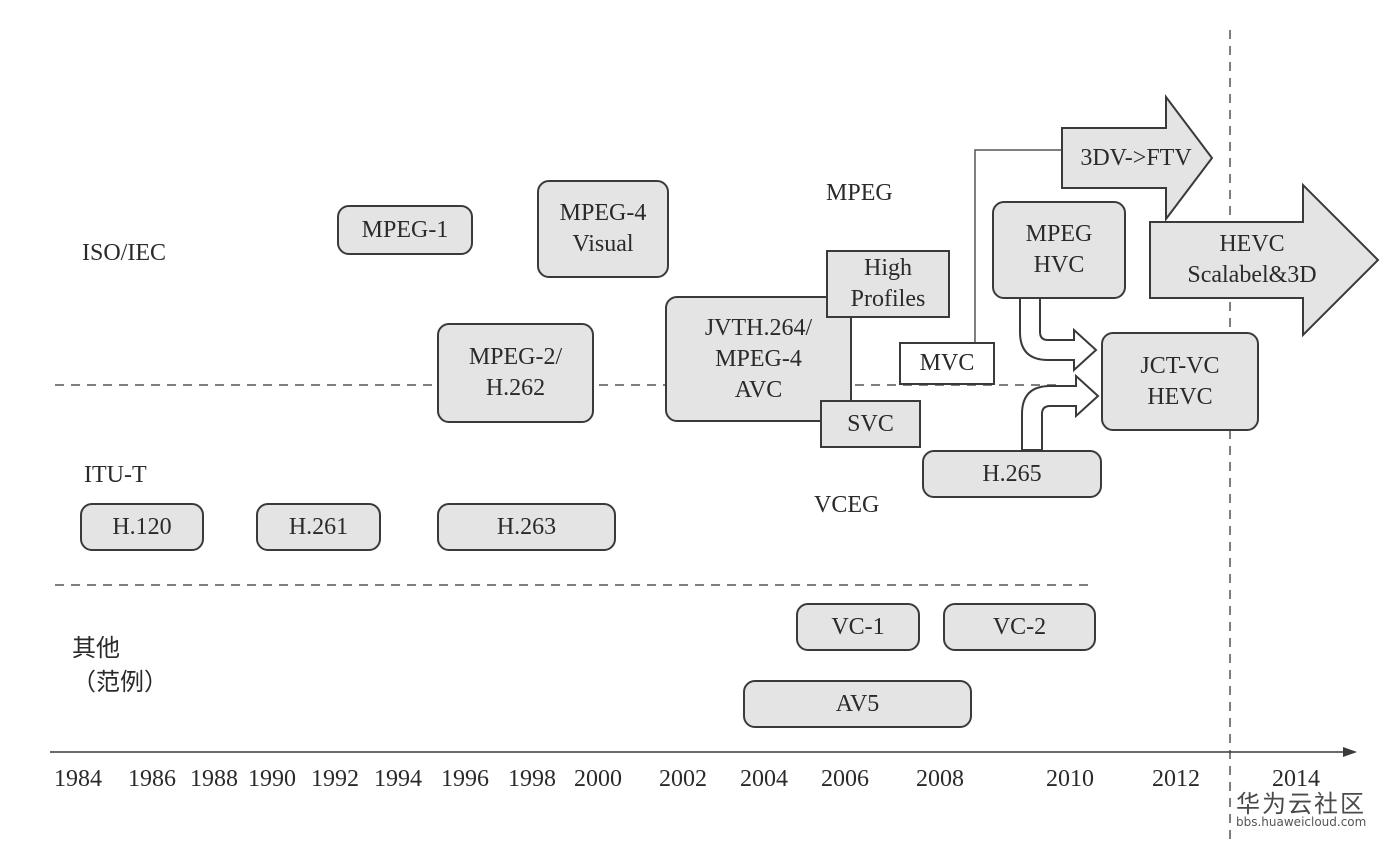 This screenshot has width=1381, height=846. What do you see at coordinates (847, 505) in the screenshot?
I see `group-label-vceg: VCEG` at bounding box center [847, 505].